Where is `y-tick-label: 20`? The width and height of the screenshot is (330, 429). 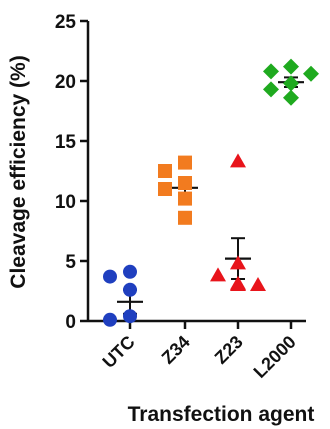
y-tick-label: 20 is located at coordinates (65, 82).